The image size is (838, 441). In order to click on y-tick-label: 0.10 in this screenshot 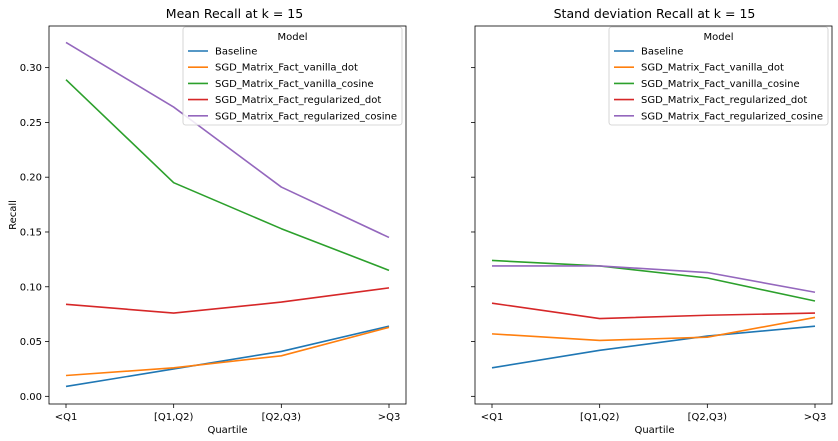, I will do `click(31, 287)`.